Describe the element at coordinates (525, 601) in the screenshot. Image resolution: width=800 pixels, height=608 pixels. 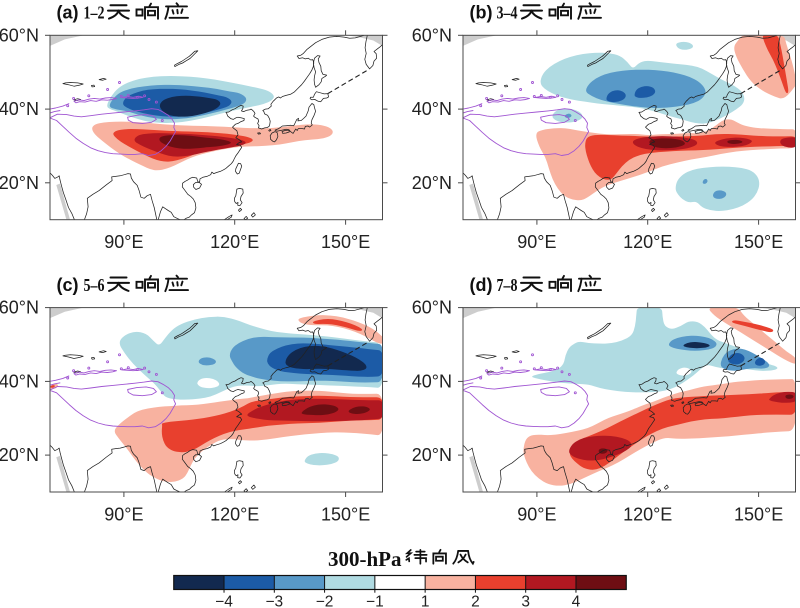
I see `svg-text: 3` at that location.